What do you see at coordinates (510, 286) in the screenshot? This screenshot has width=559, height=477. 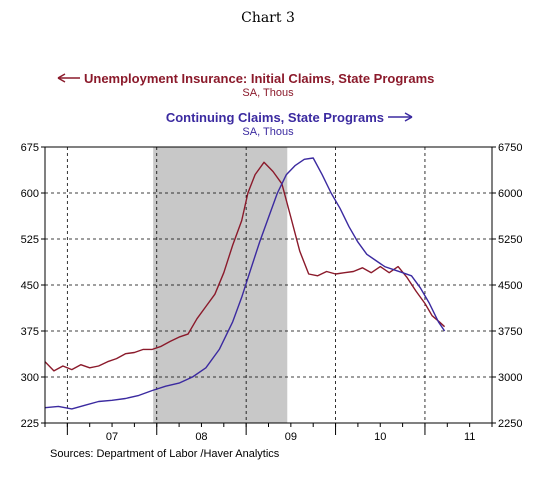 I see `y-right-tick-label: 4500` at bounding box center [510, 286].